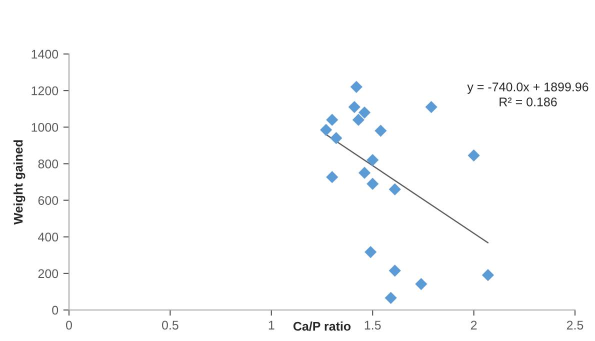 The image size is (595, 341). What do you see at coordinates (45, 91) in the screenshot?
I see `y-tick-label: 1200` at bounding box center [45, 91].